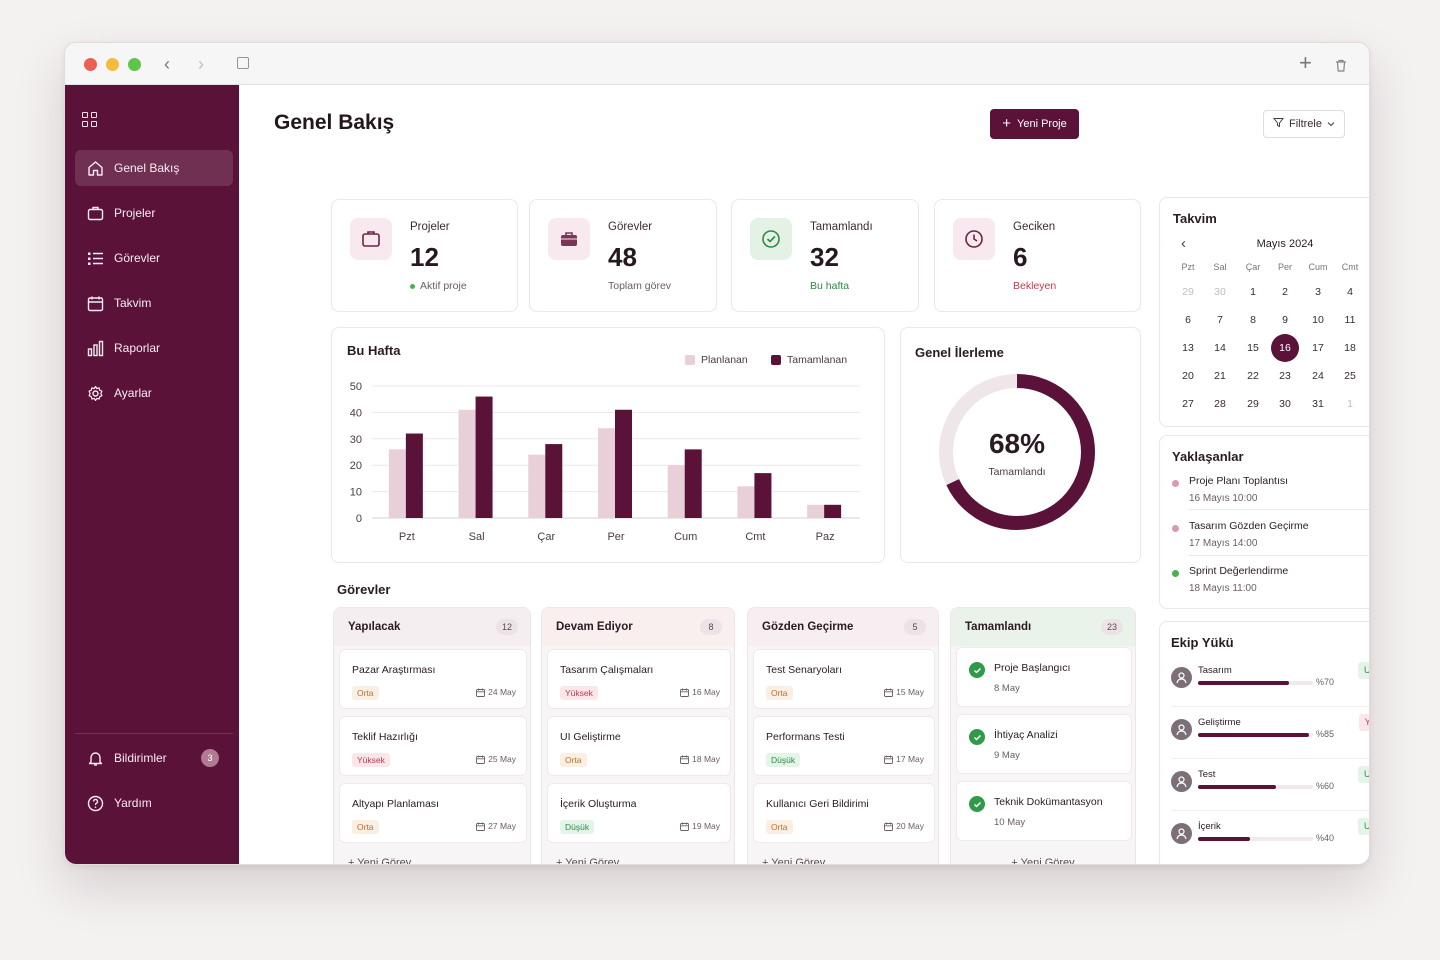  What do you see at coordinates (154, 803) in the screenshot?
I see `sidebar-item-yardim: Yardım` at bounding box center [154, 803].